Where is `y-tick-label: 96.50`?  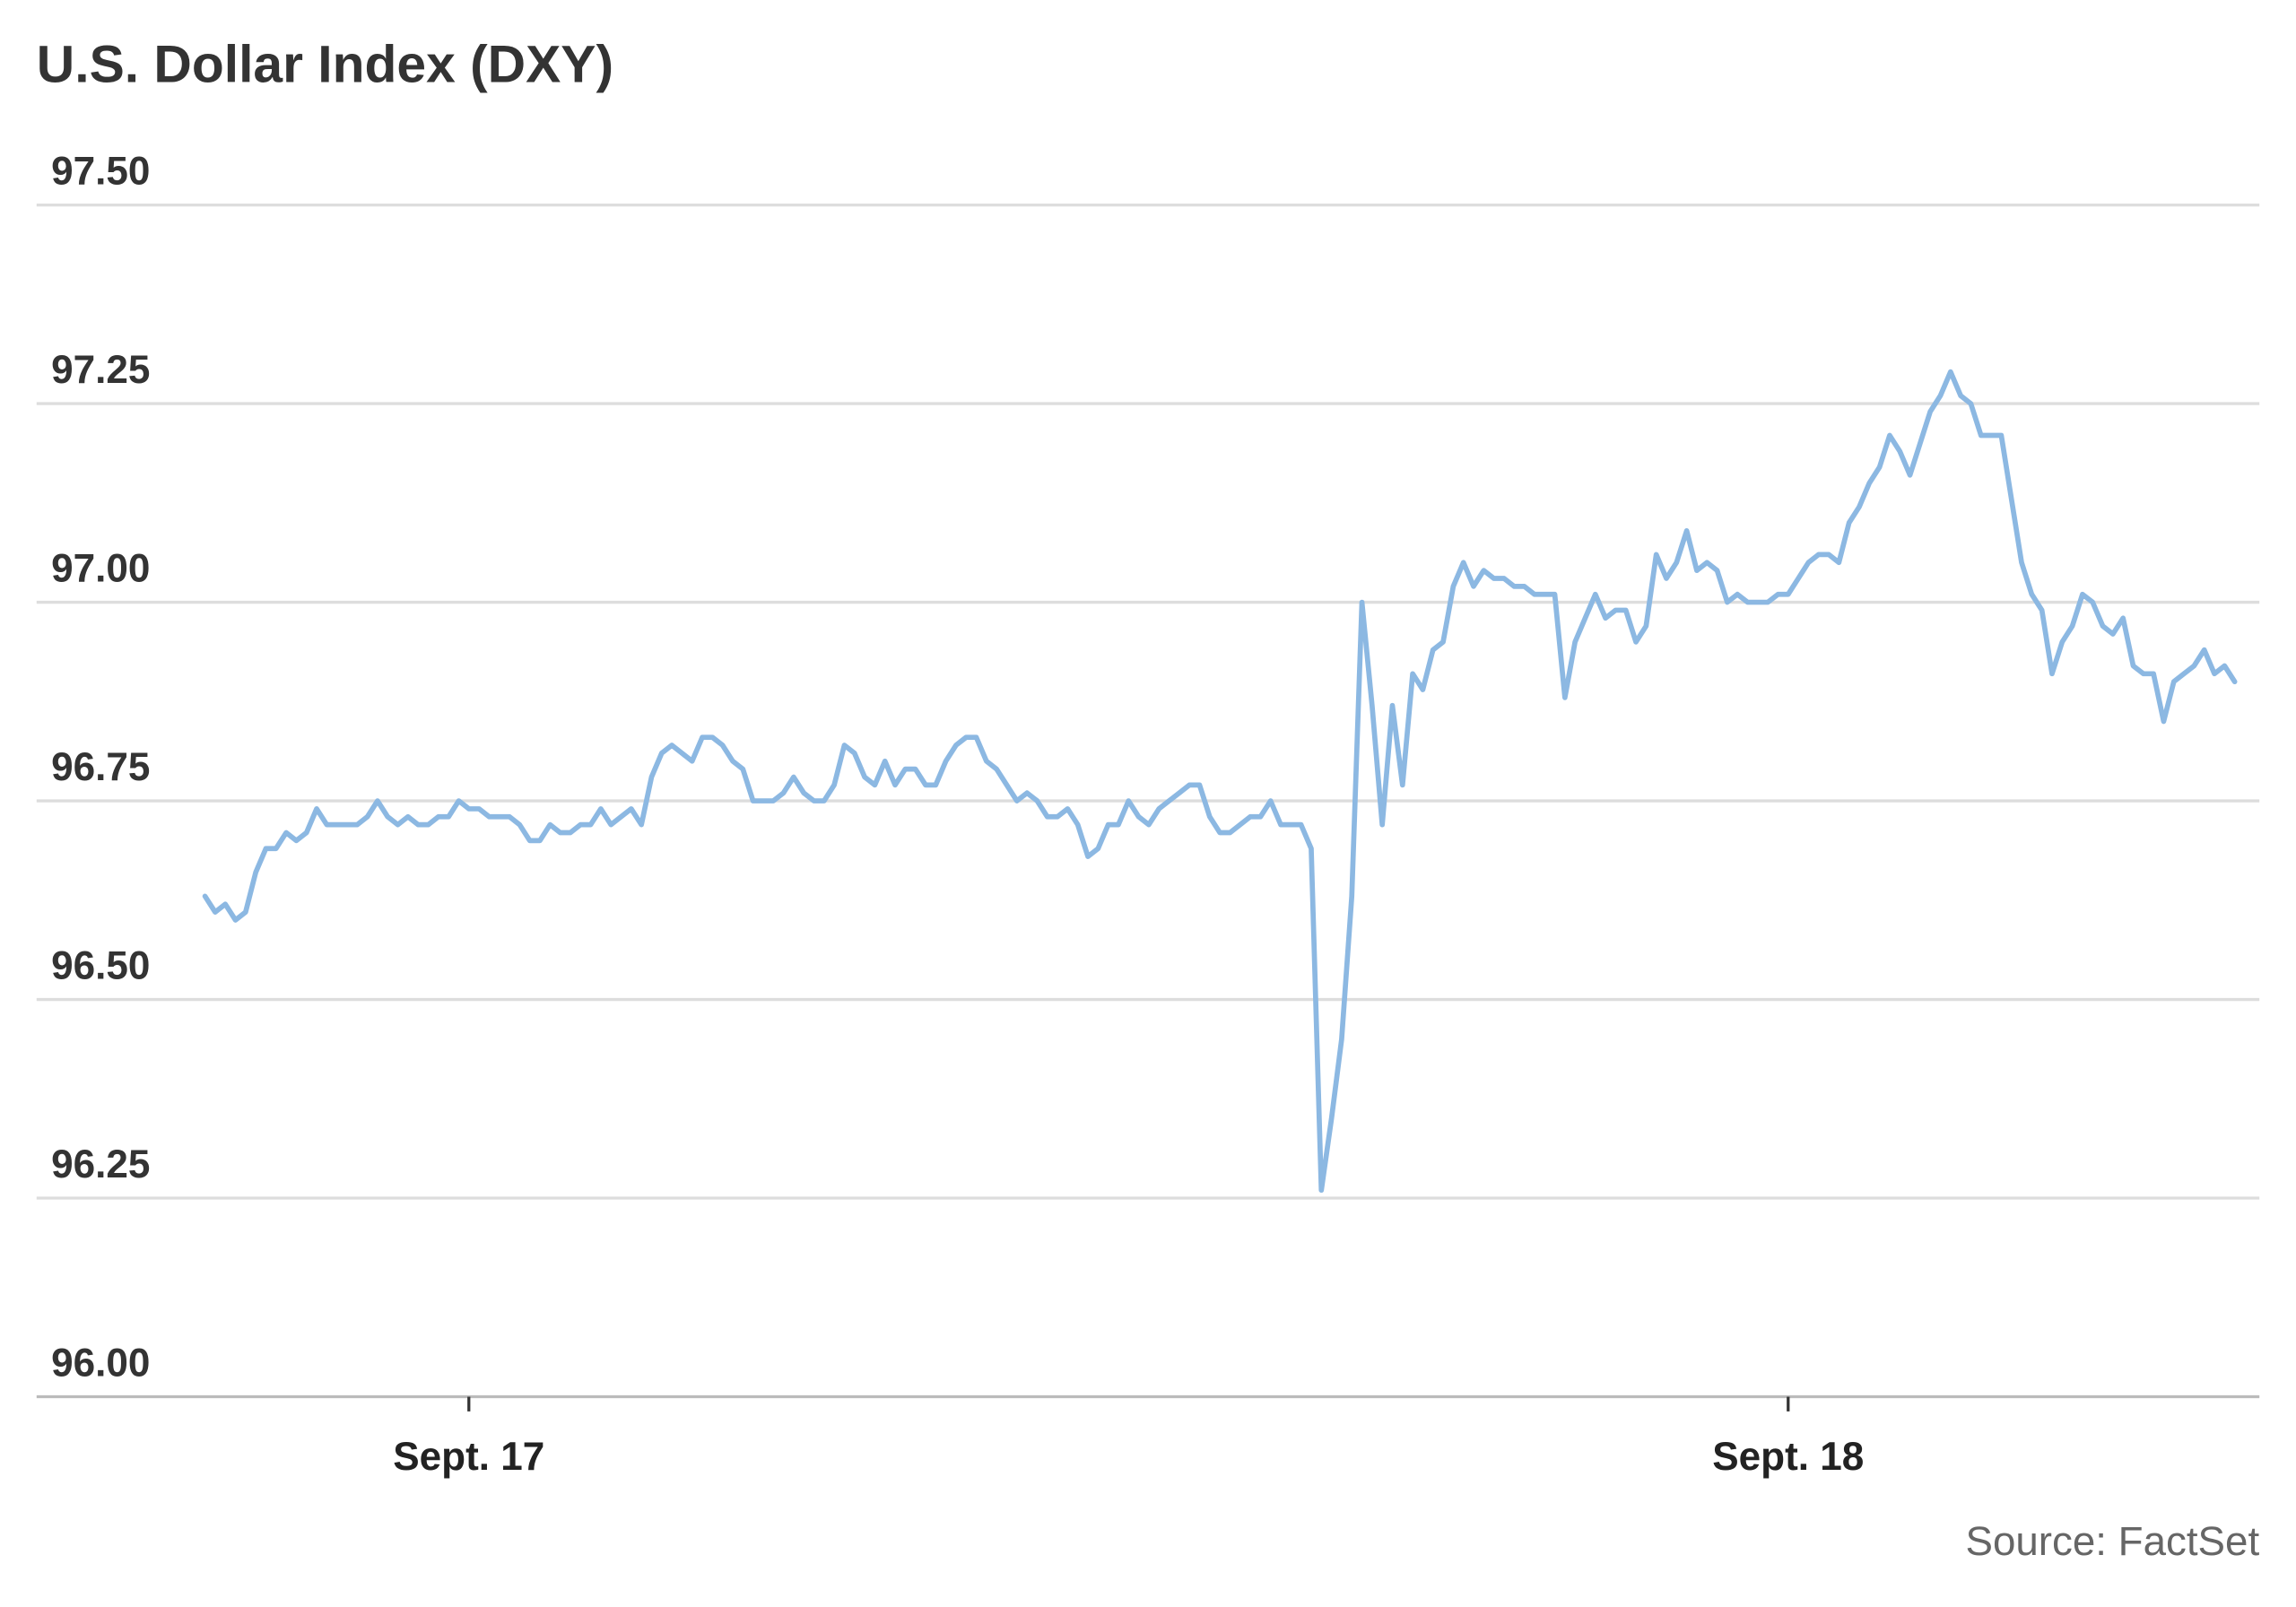
y-tick-label: 96.50 is located at coordinates (100, 966).